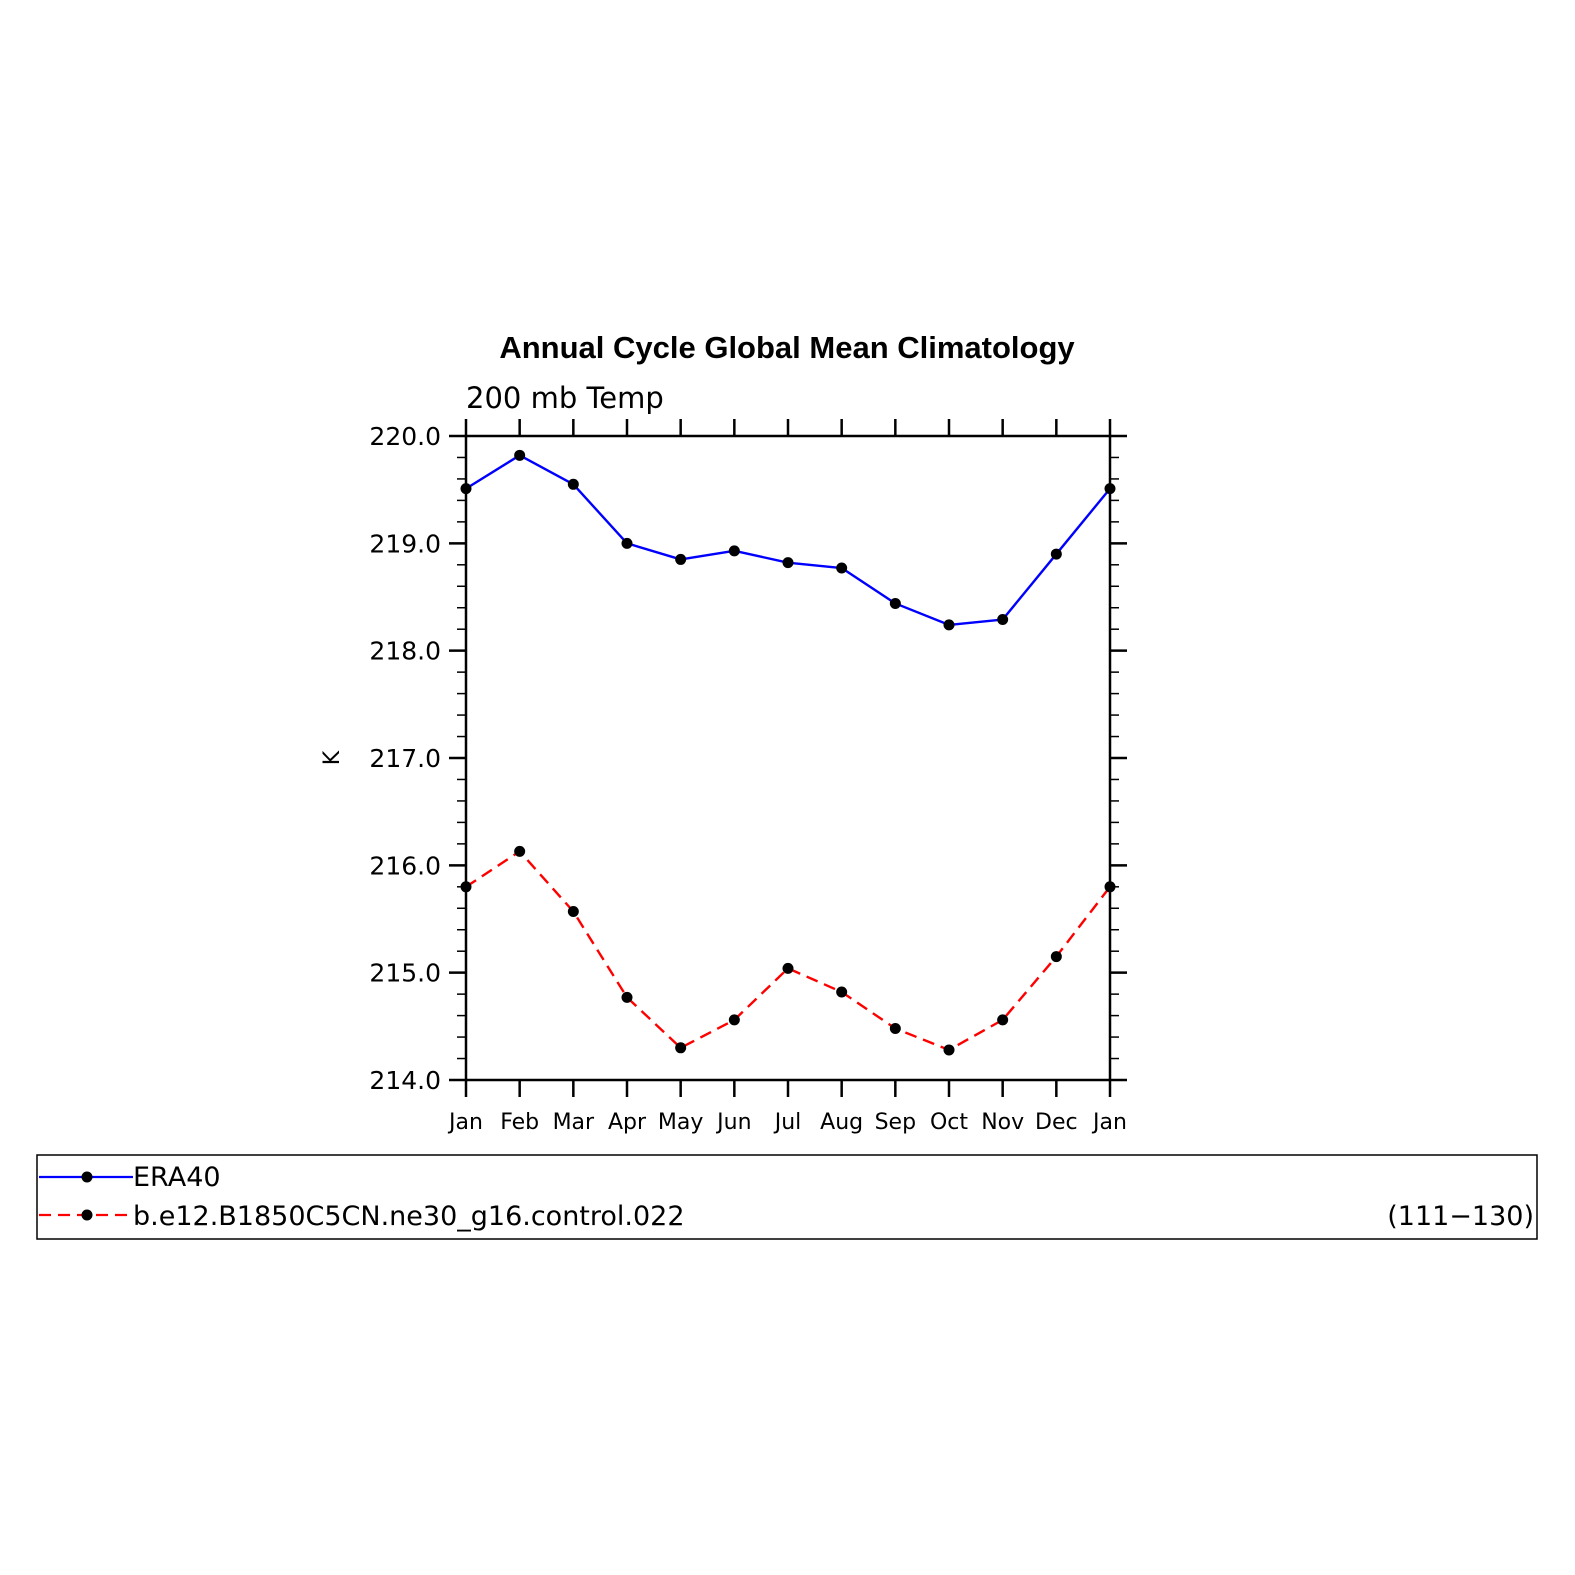  Describe the element at coordinates (787, 347) in the screenshot. I see `chart-title: Annual Cycle Global Mean Climatology` at that location.